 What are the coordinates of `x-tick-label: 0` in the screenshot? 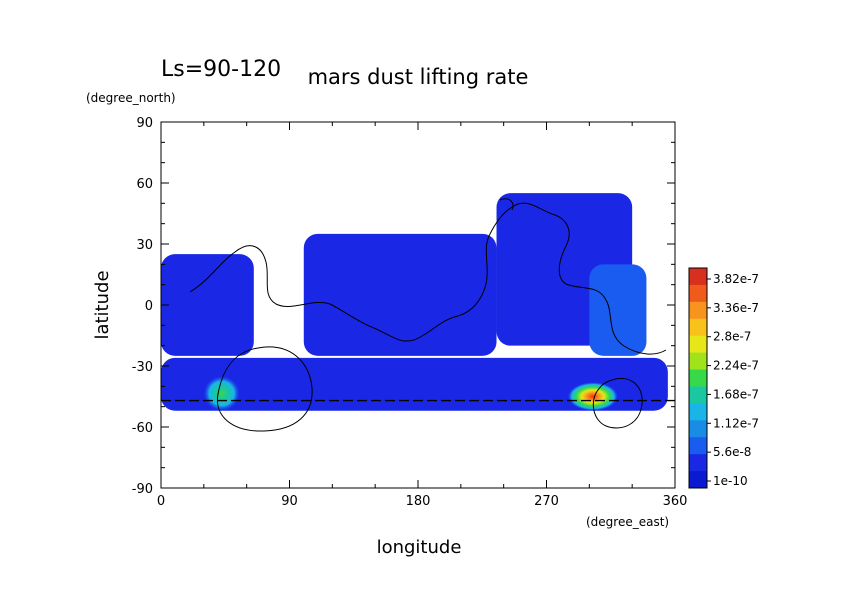 It's located at (161, 501).